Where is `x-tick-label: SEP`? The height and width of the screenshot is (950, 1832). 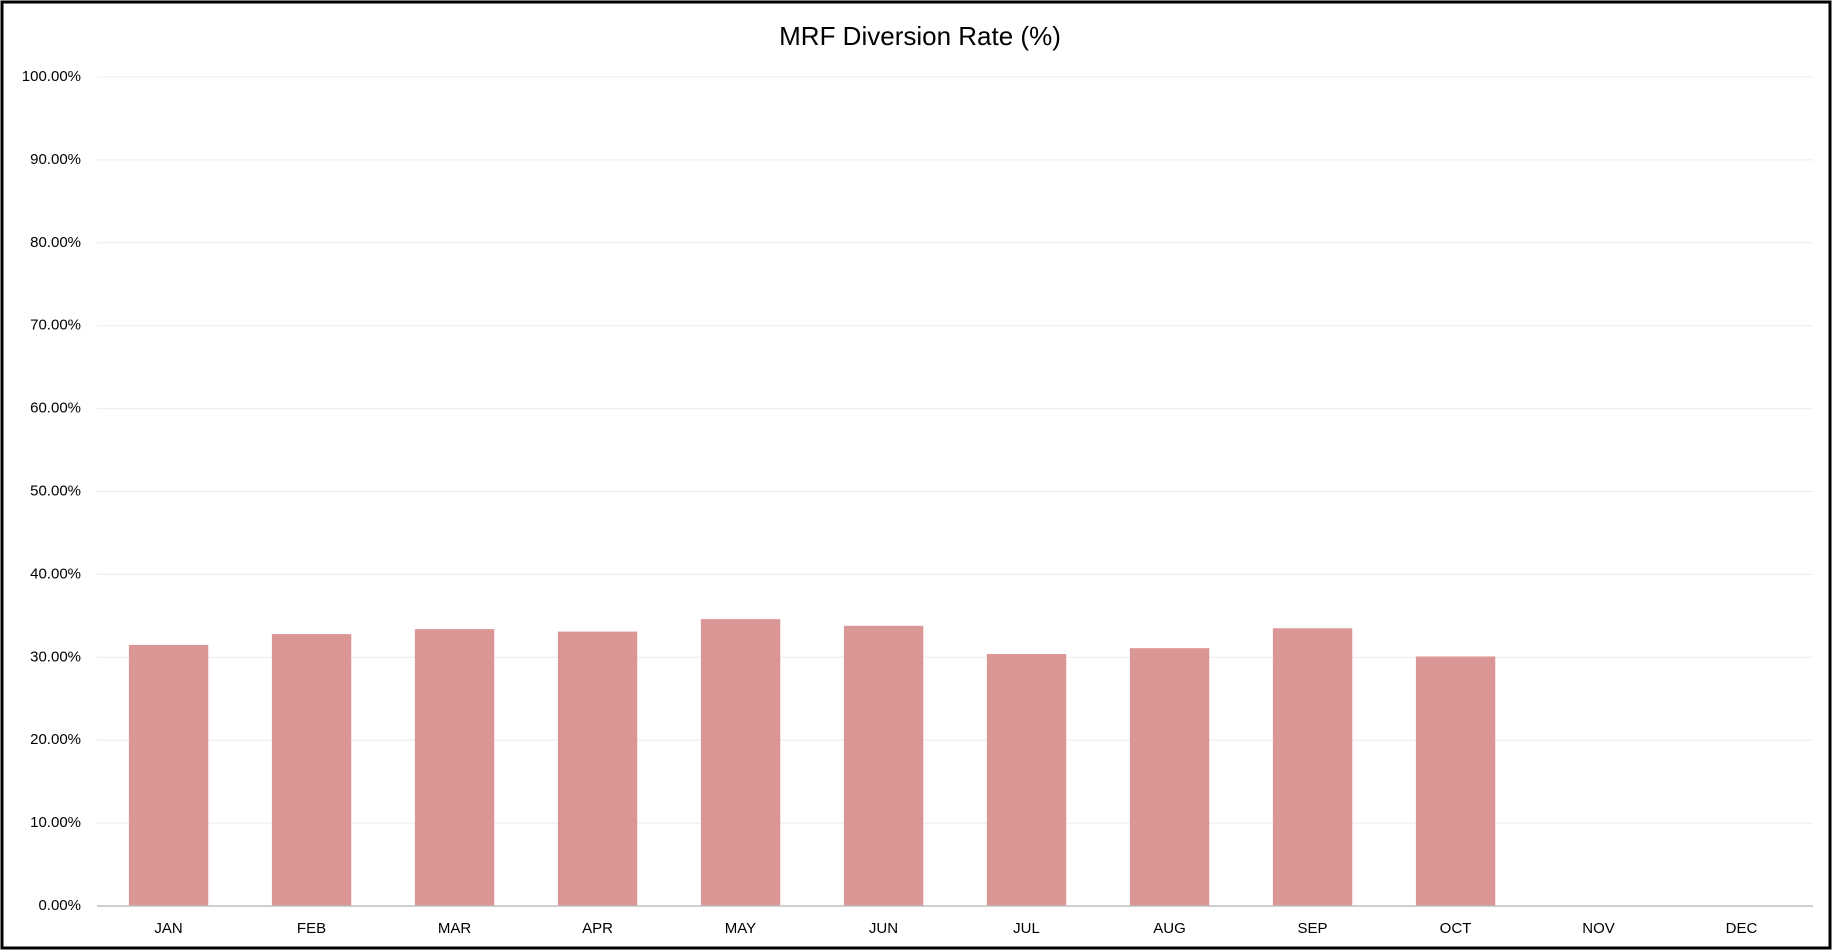 x-tick-label: SEP is located at coordinates (1312, 928).